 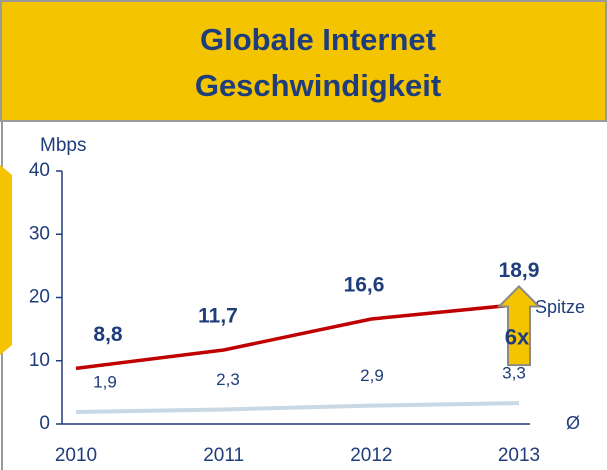 I want to click on side-decoration, so click(x=6, y=260).